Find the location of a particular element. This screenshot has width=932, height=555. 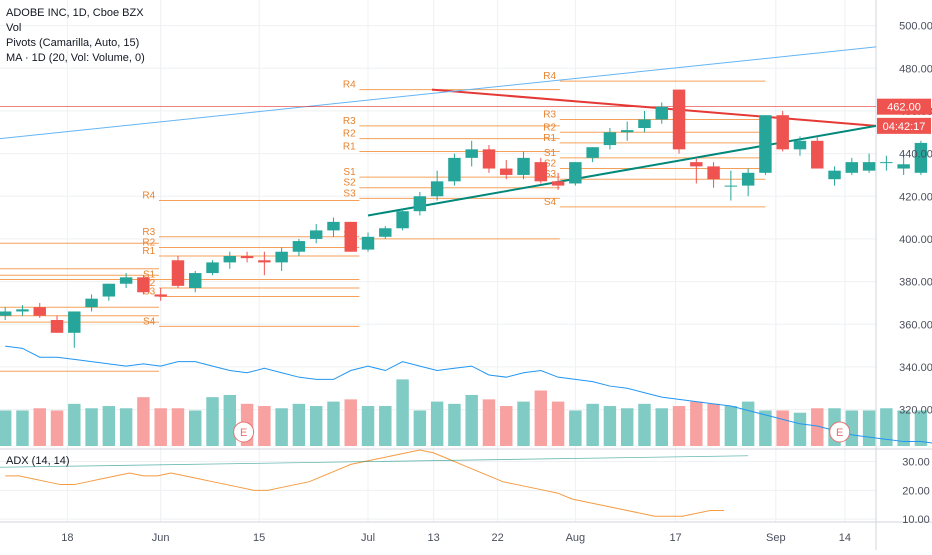

legend-ma: MA · 1D (20, Vol: Volume, 0) is located at coordinates (75, 58).